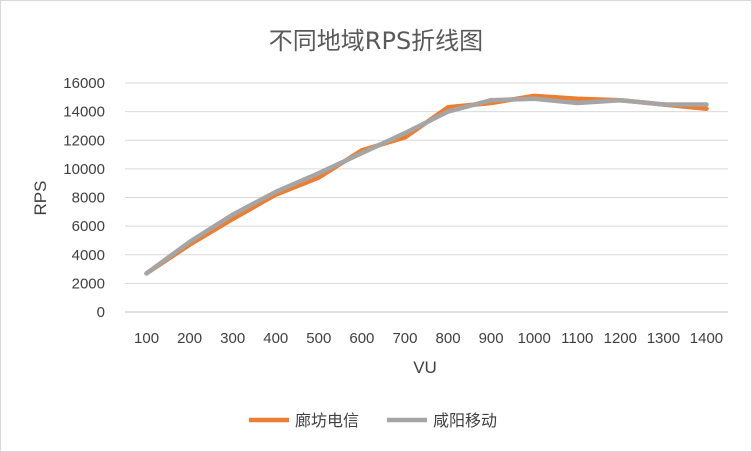 The height and width of the screenshot is (452, 752). Describe the element at coordinates (84, 169) in the screenshot. I see `y-tick-label: 10000` at that location.